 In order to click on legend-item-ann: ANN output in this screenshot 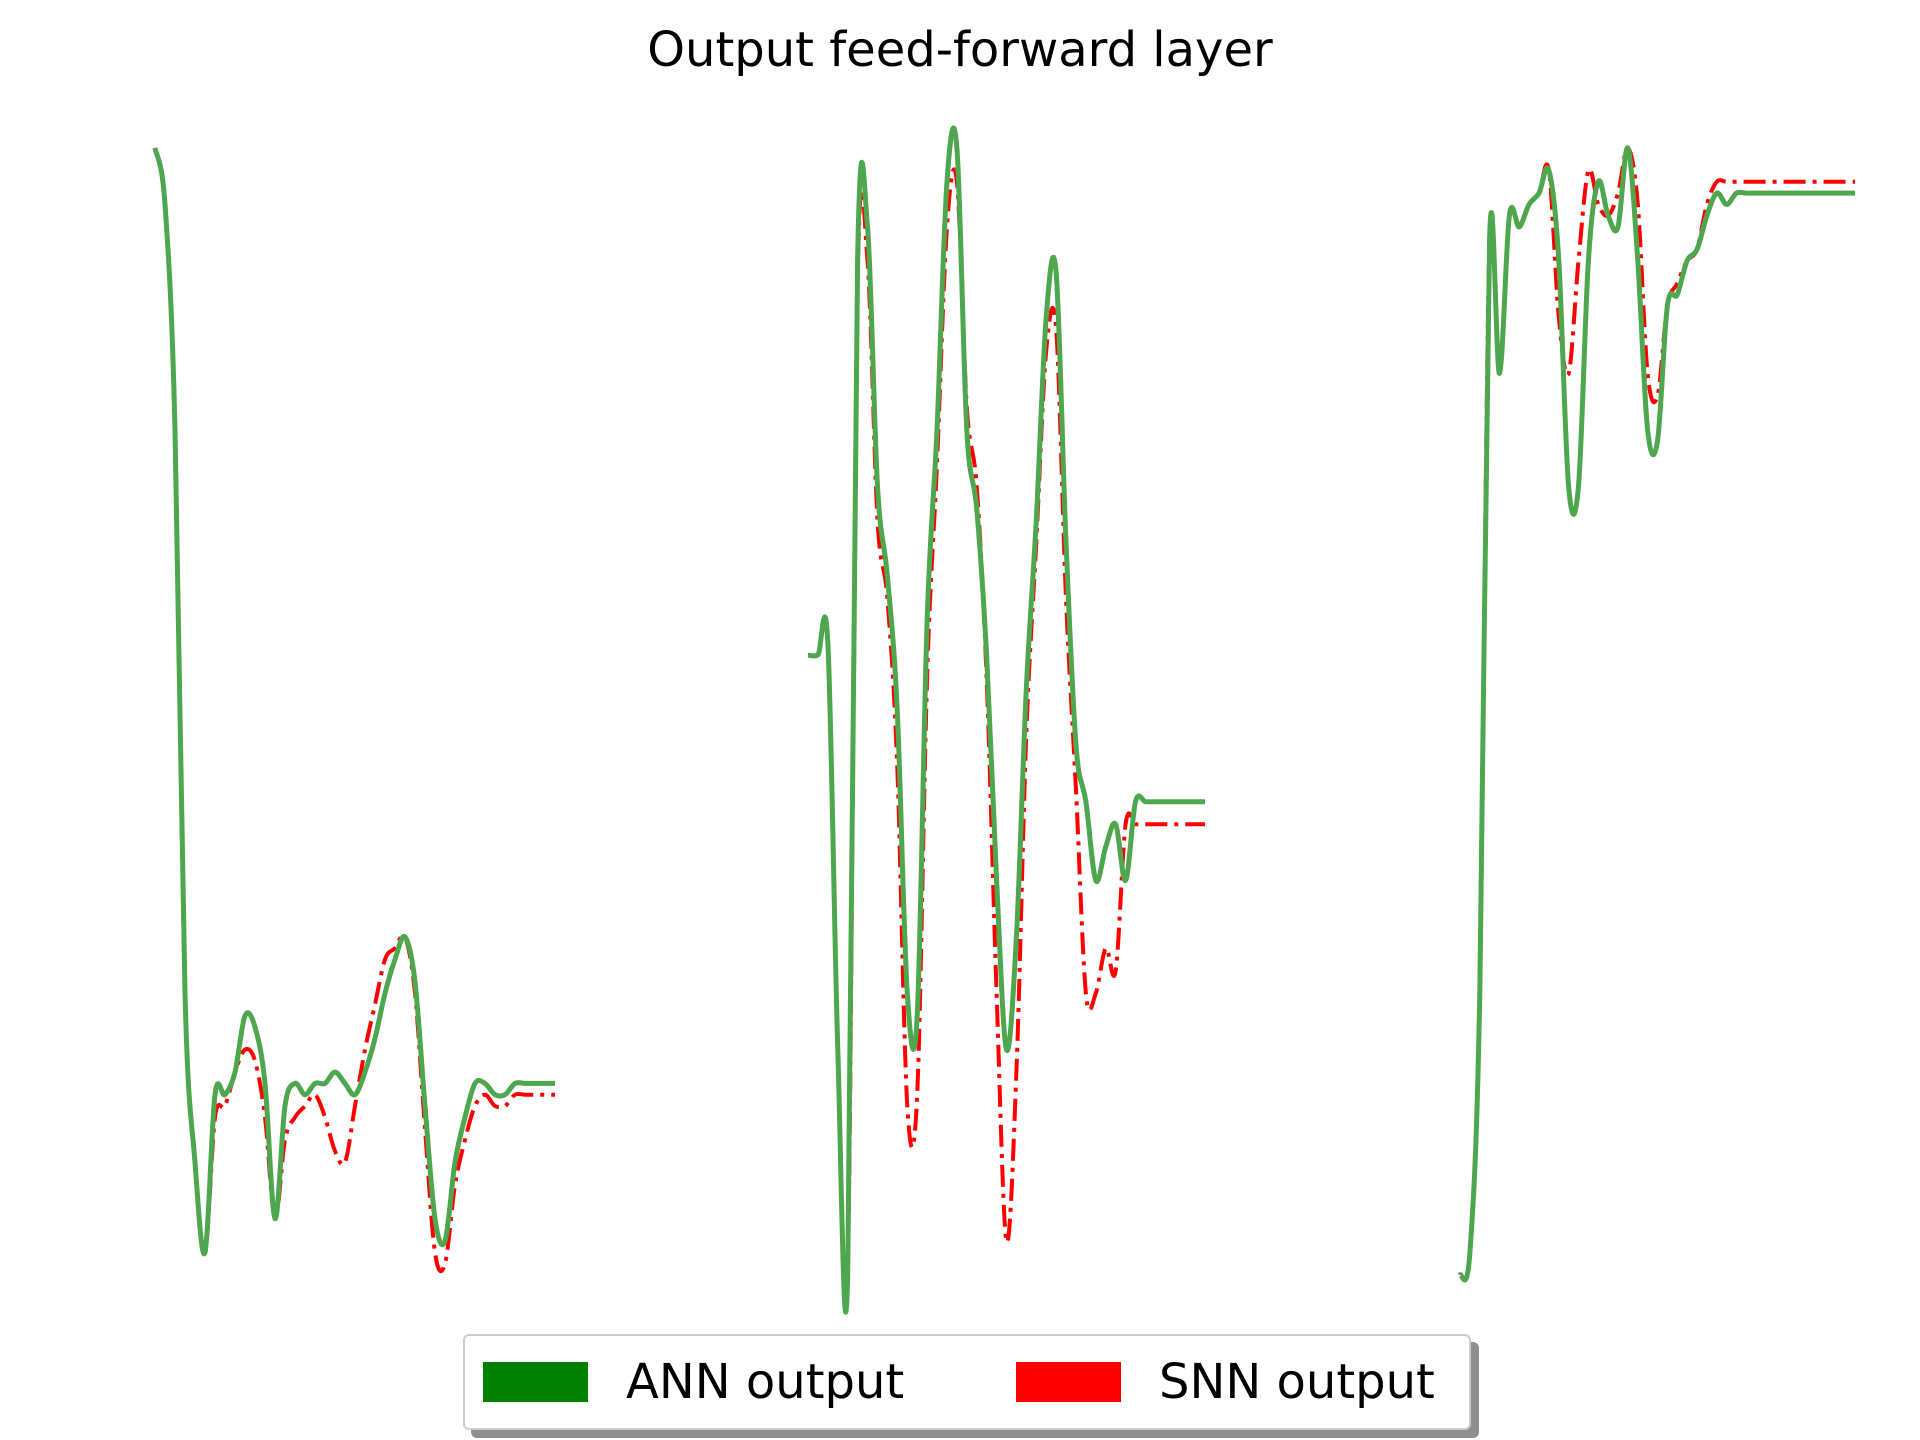, I will do `click(693, 1382)`.